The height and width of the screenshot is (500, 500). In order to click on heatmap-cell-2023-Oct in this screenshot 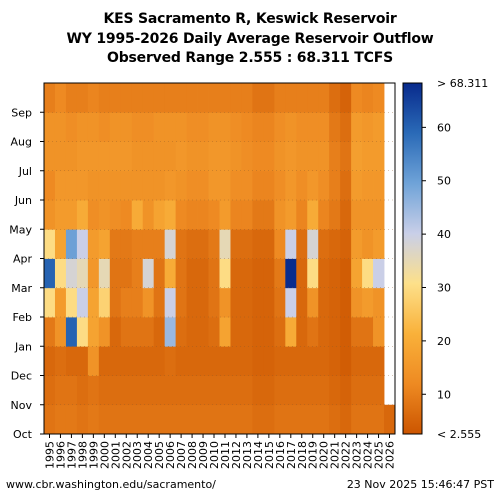, I will do `click(357, 419)`.